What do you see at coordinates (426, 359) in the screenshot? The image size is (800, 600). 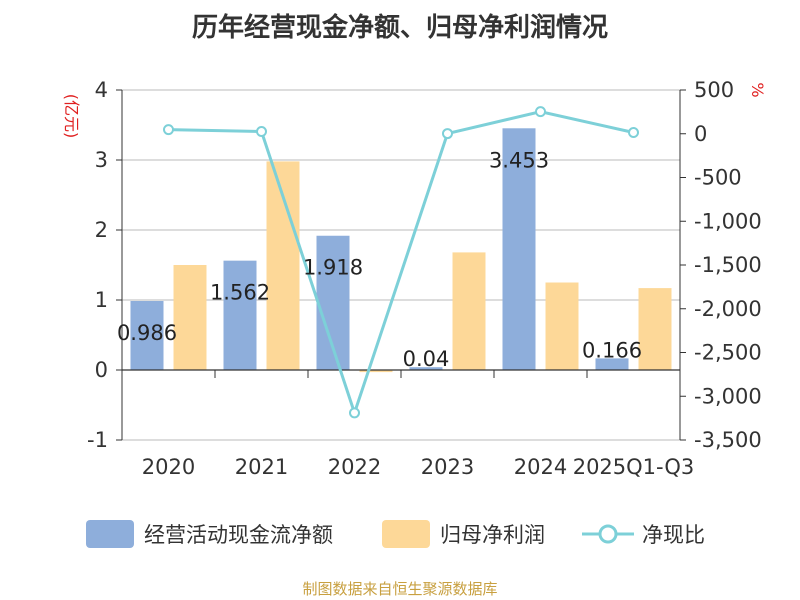 I see `data-label-cashflow: 0.04` at bounding box center [426, 359].